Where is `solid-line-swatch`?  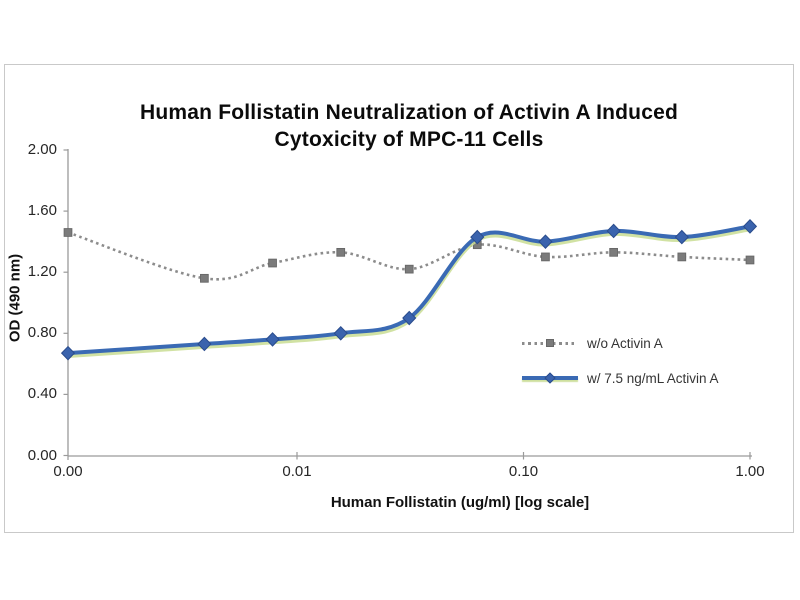 solid-line-swatch is located at coordinates (550, 378).